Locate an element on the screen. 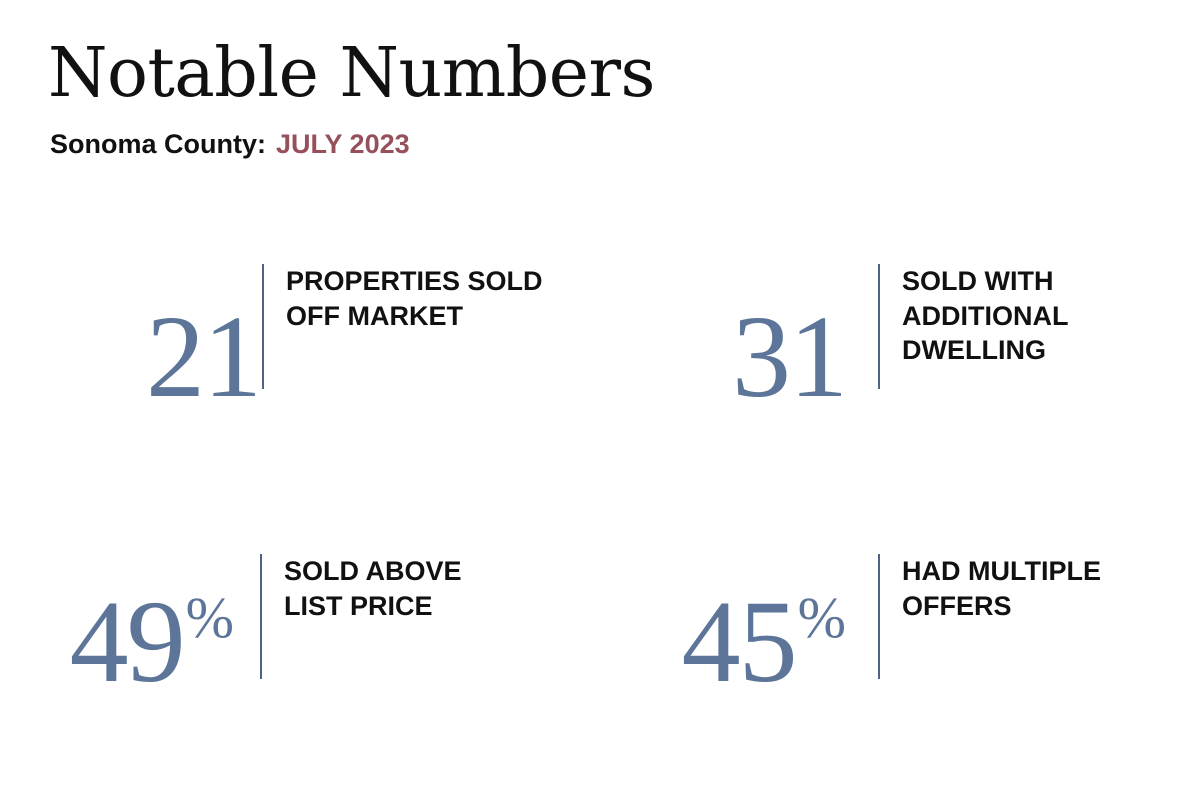 This screenshot has width=1194, height=788. stat-value: 21 is located at coordinates (204, 345).